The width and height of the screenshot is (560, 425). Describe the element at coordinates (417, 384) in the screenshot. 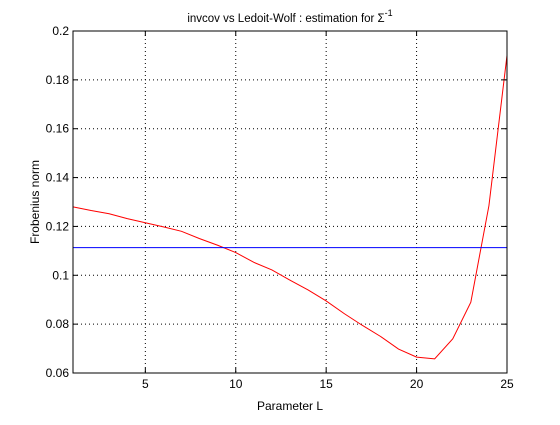

I see `x-tick-label: 20` at that location.